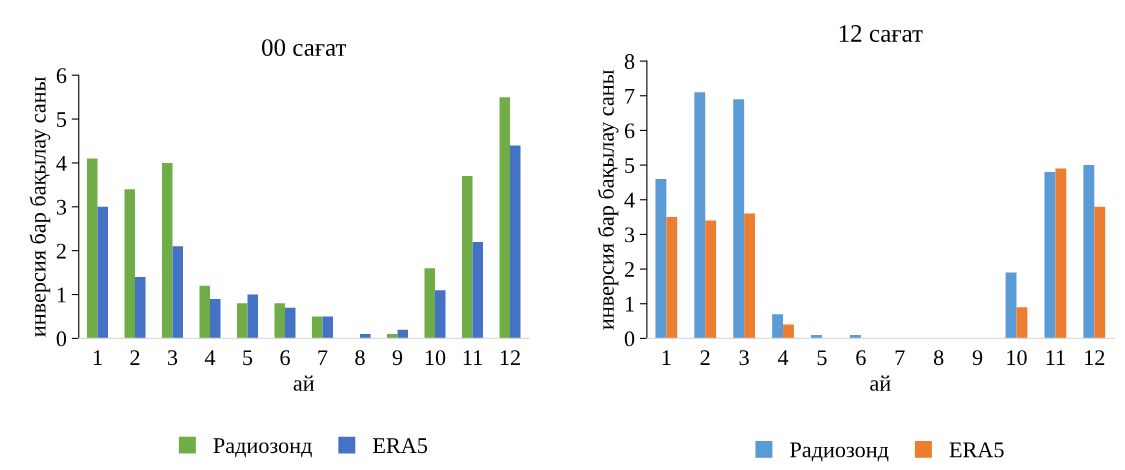 The image size is (1125, 470). Describe the element at coordinates (629, 62) in the screenshot. I see `y-tick-label: 8` at that location.